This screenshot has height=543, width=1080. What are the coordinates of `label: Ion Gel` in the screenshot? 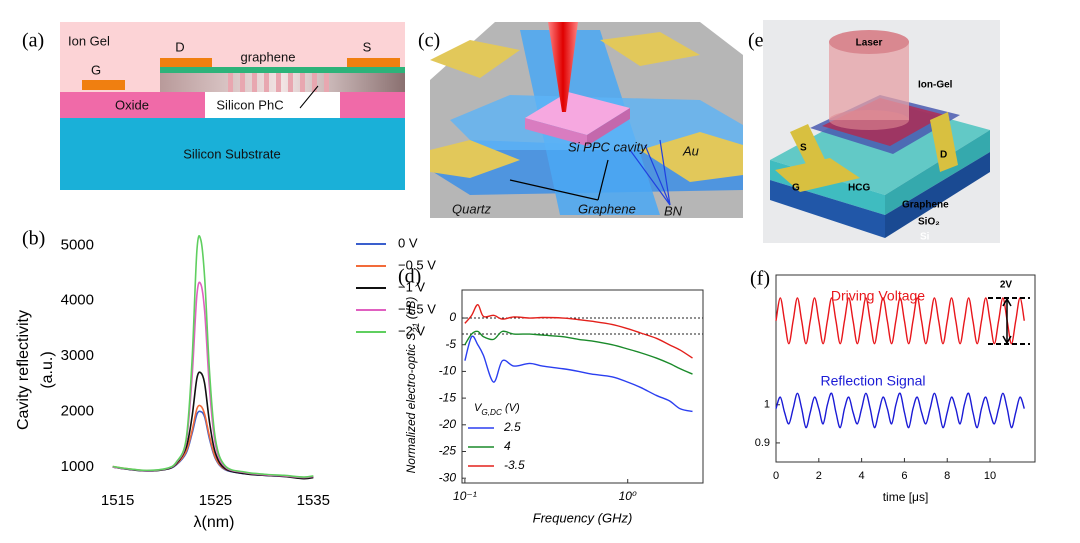 It's located at (89, 40).